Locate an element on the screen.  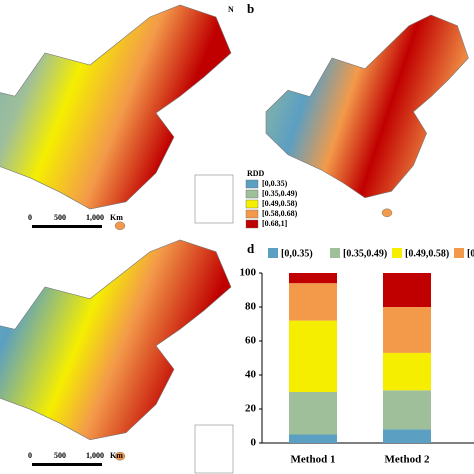
y-tick-label: 60 is located at coordinates (251, 341).